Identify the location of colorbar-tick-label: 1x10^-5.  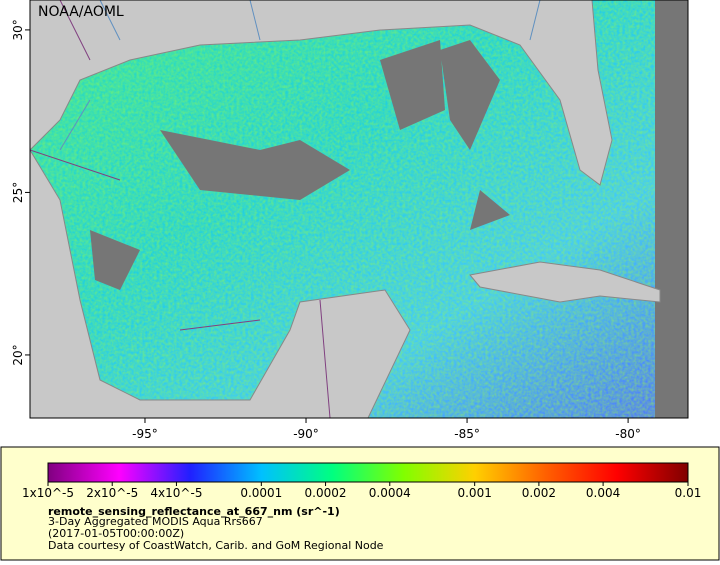
(48, 493).